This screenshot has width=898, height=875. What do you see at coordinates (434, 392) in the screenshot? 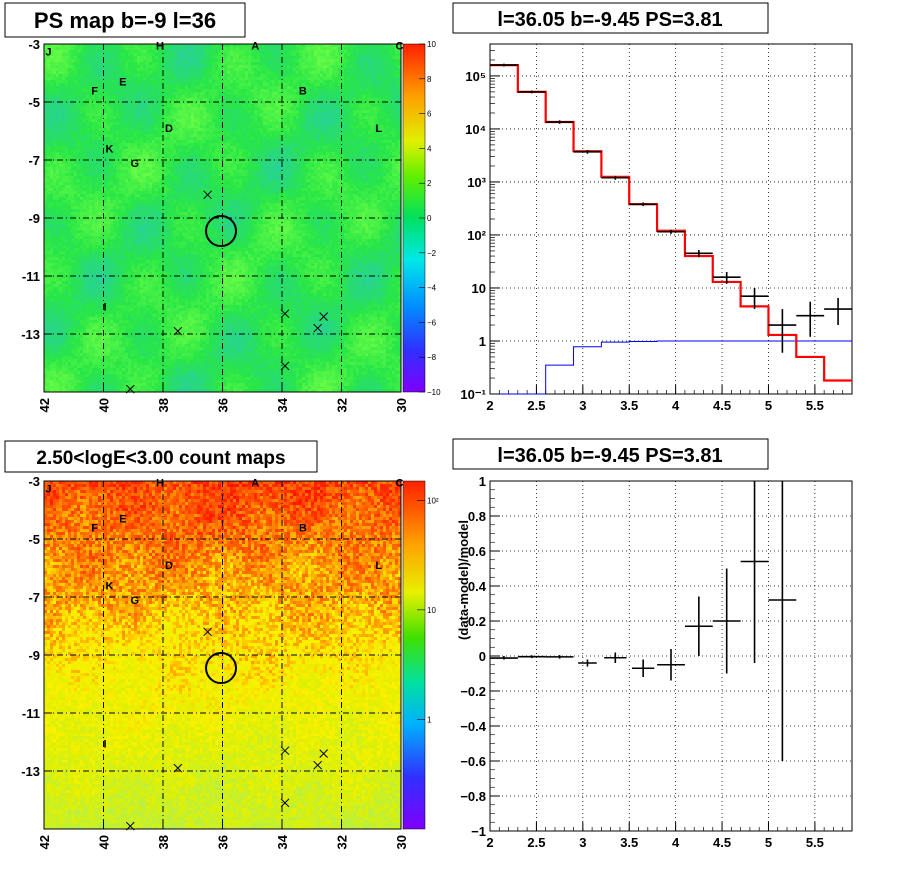
I see `ps-colorbar-tick-label: −10` at bounding box center [434, 392].